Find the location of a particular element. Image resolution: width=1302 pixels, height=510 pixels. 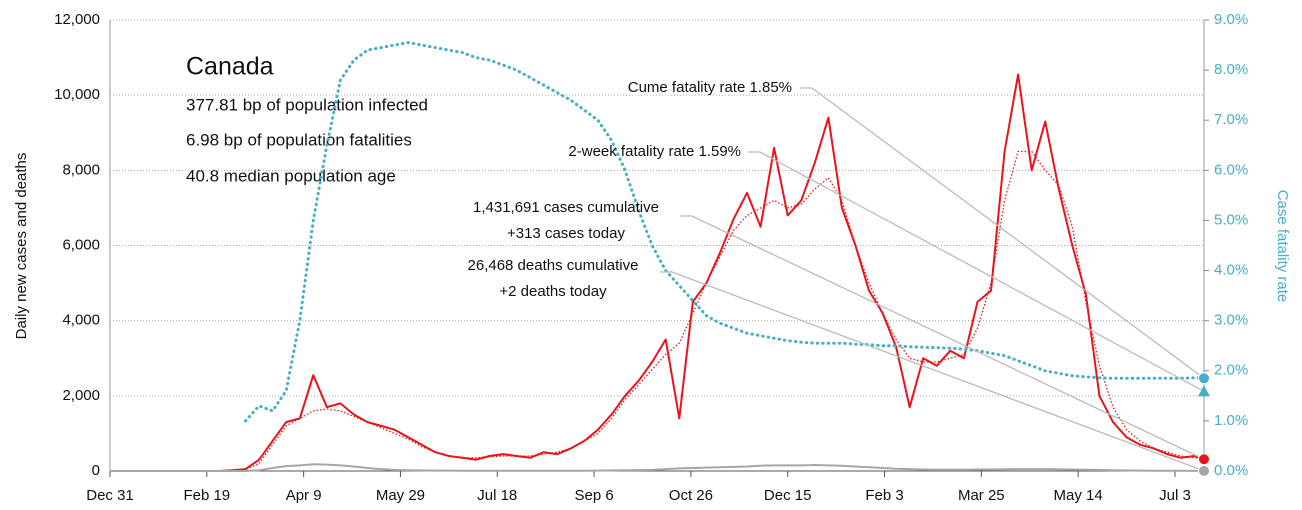

y2-tick-label: 9.0% is located at coordinates (1231, 19).